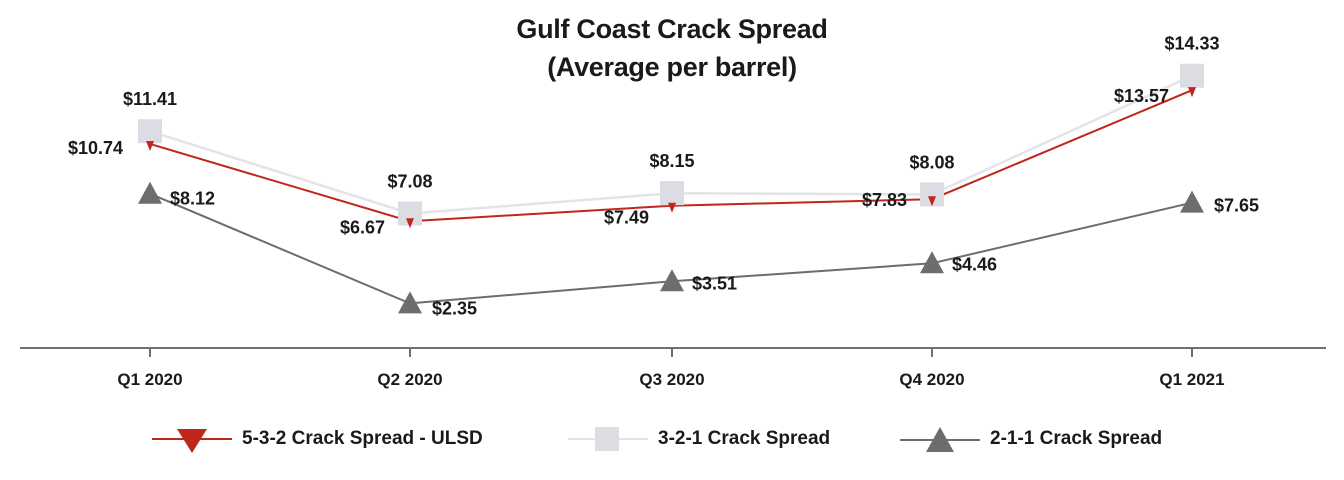 Image resolution: width=1344 pixels, height=480 pixels. What do you see at coordinates (744, 438) in the screenshot?
I see `legend-label-321: 3-2-1 Crack Spread` at bounding box center [744, 438].